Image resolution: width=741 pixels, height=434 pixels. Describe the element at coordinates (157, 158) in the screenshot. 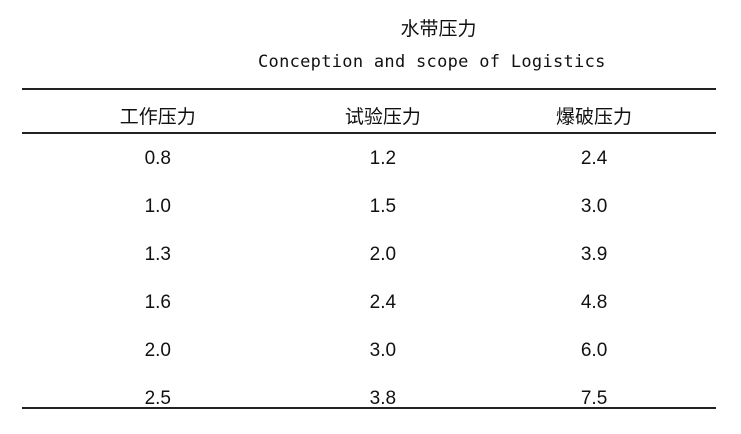

I see `table-cell: 0.8` at that location.